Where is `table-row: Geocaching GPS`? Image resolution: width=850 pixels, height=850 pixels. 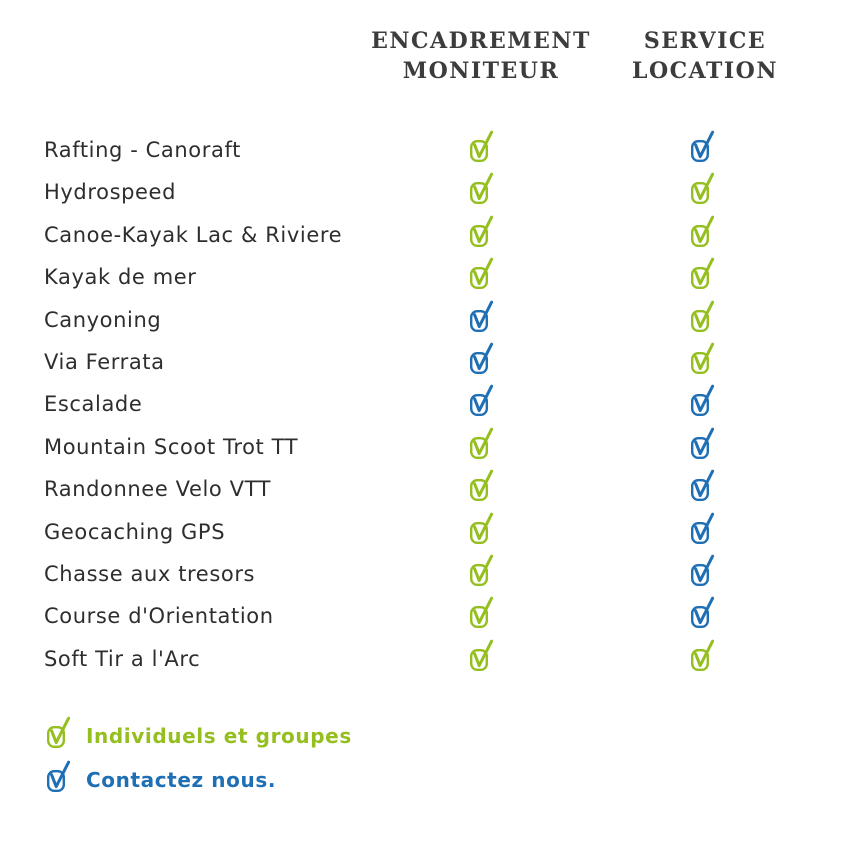
table-row: Geocaching GPS is located at coordinates (425, 533).